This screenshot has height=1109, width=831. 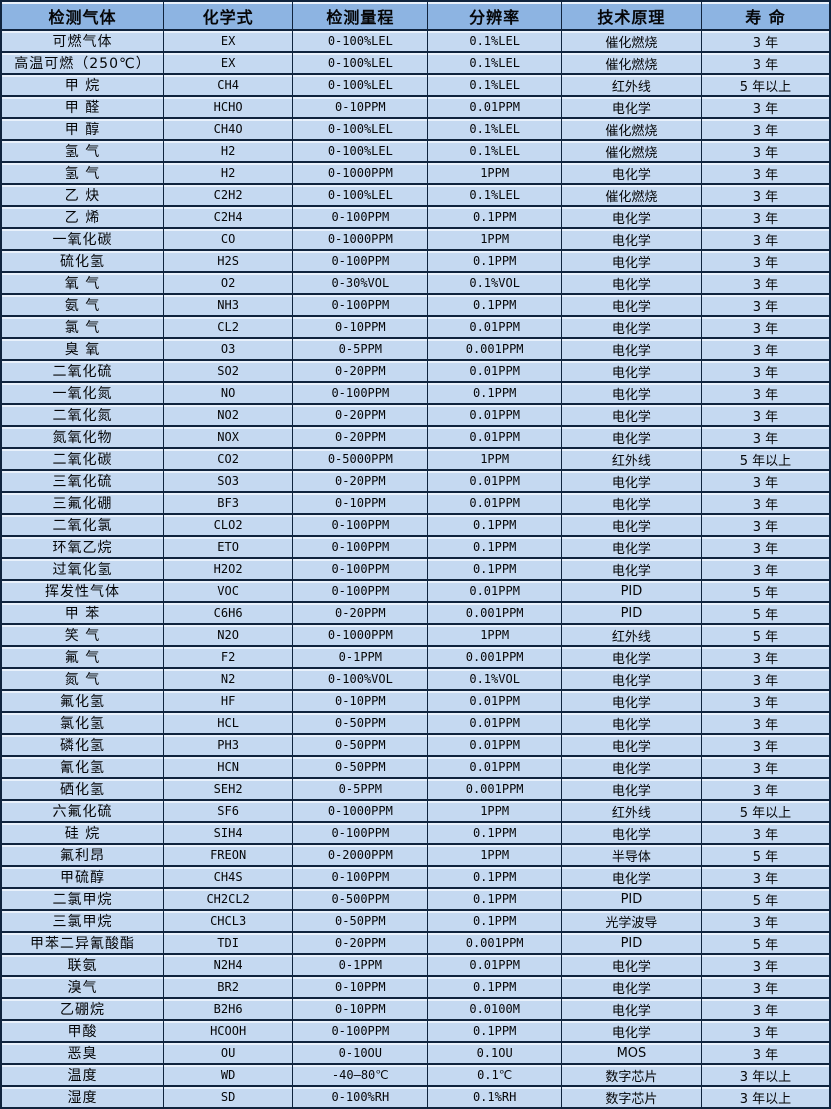 I want to click on cell-principle: 数字芯片, so click(x=631, y=1075).